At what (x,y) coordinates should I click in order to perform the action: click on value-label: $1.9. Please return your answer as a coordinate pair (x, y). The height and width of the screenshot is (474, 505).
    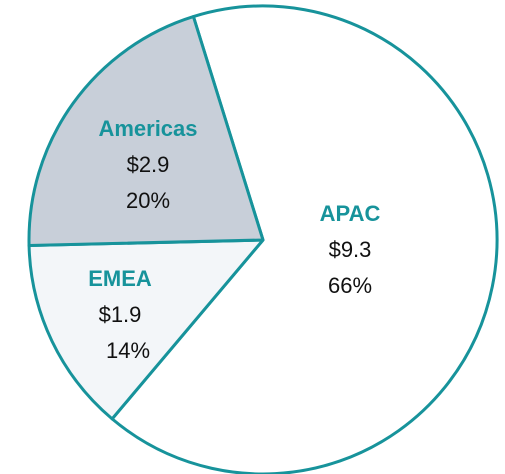
    Looking at the image, I should click on (120, 314).